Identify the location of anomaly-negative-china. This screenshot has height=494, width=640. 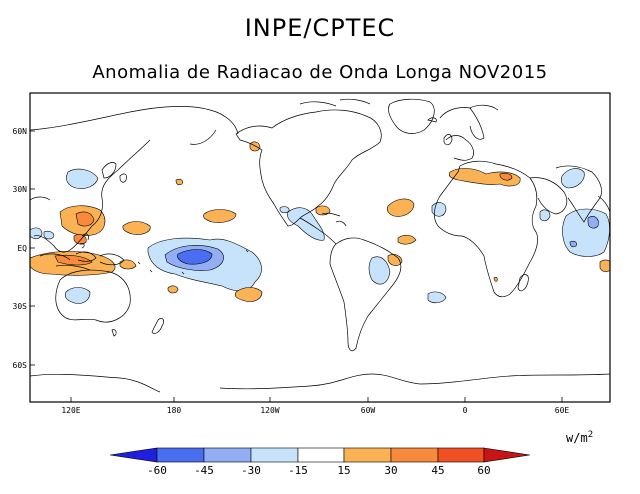
(49, 235).